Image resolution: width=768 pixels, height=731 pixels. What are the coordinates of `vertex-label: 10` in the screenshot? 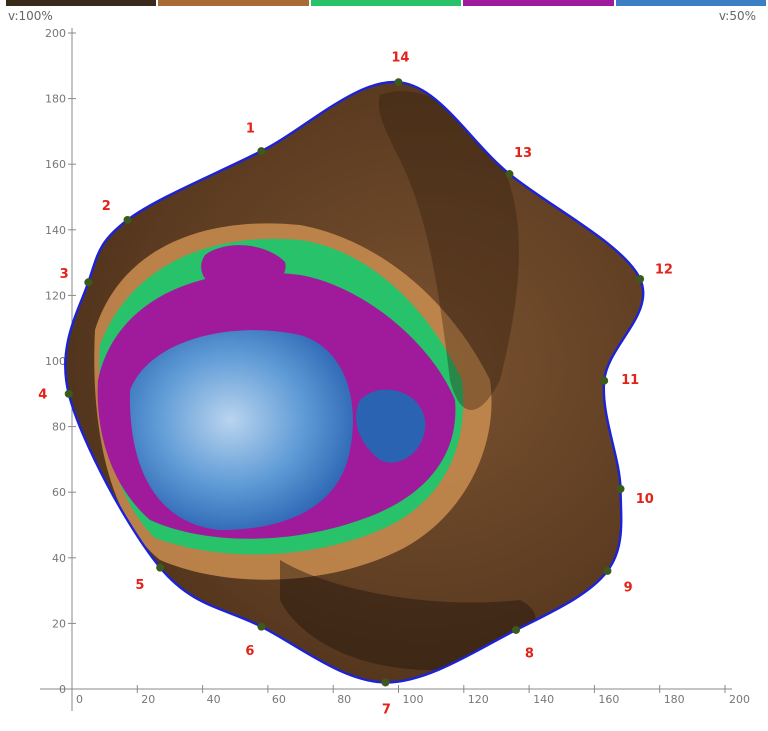 It's located at (645, 499).